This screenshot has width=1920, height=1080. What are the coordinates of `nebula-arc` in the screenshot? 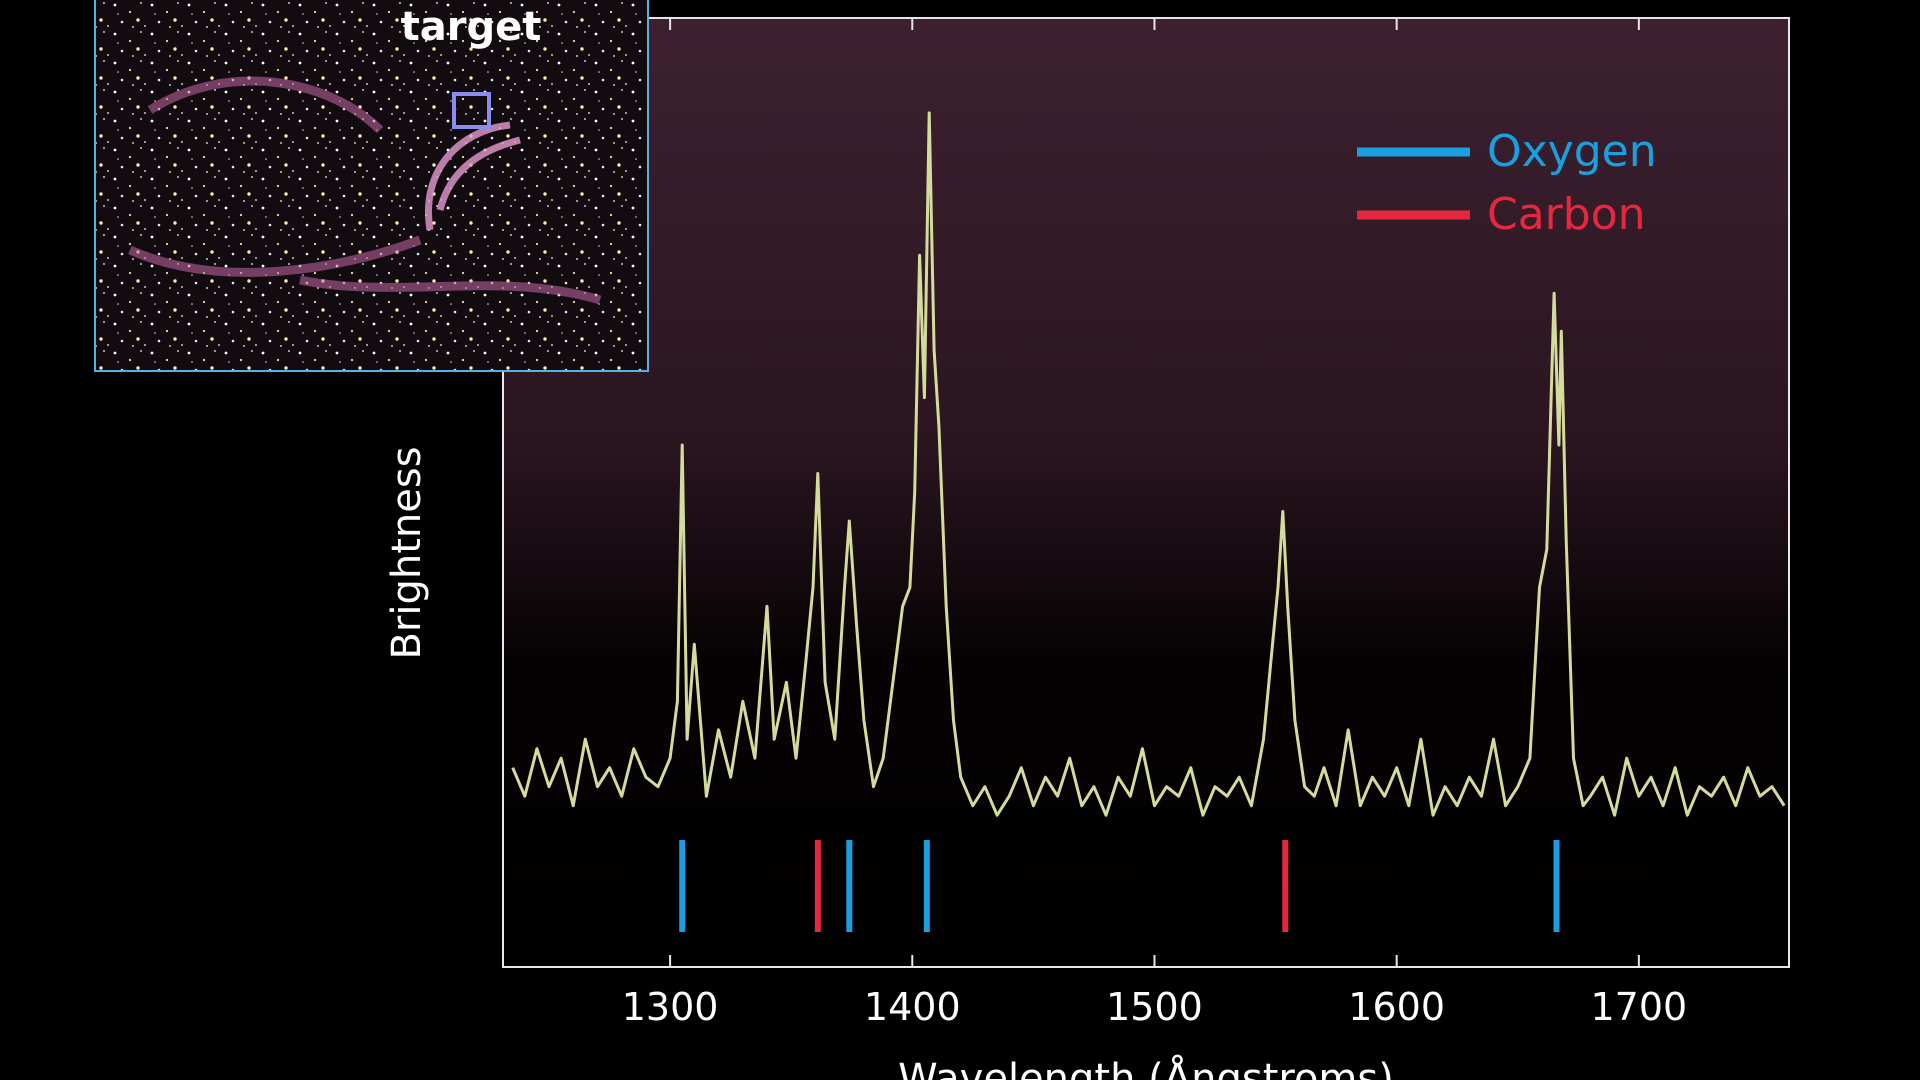 It's located at (473, 176).